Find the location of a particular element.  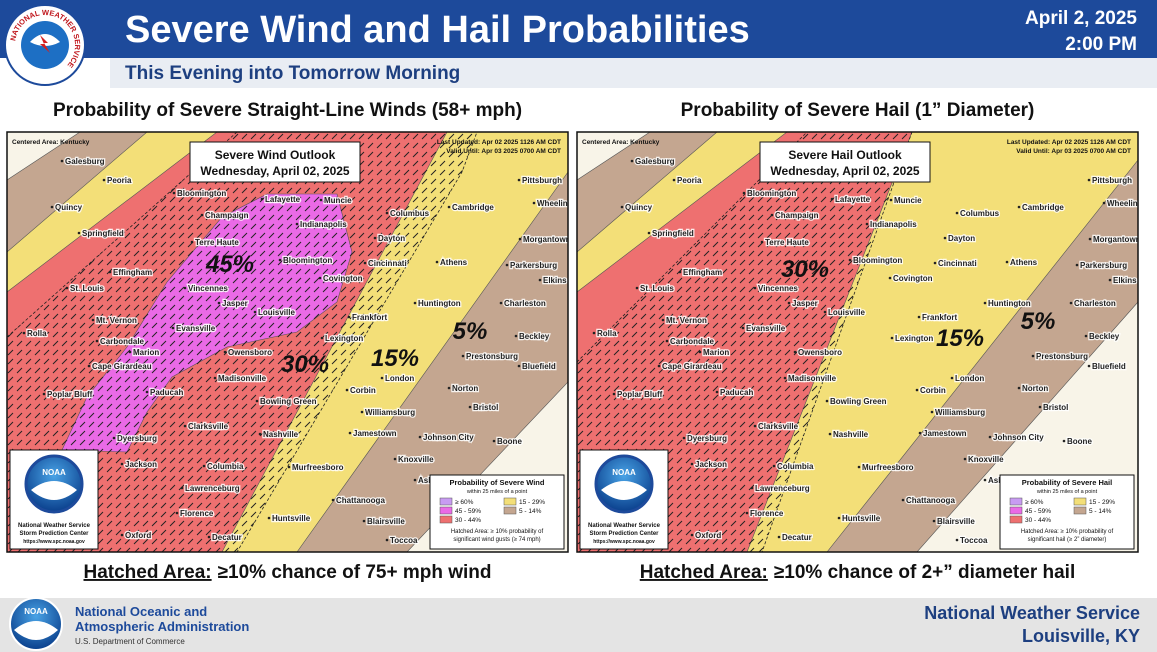

legend-label: 5 - 14% is located at coordinates (1100, 511).